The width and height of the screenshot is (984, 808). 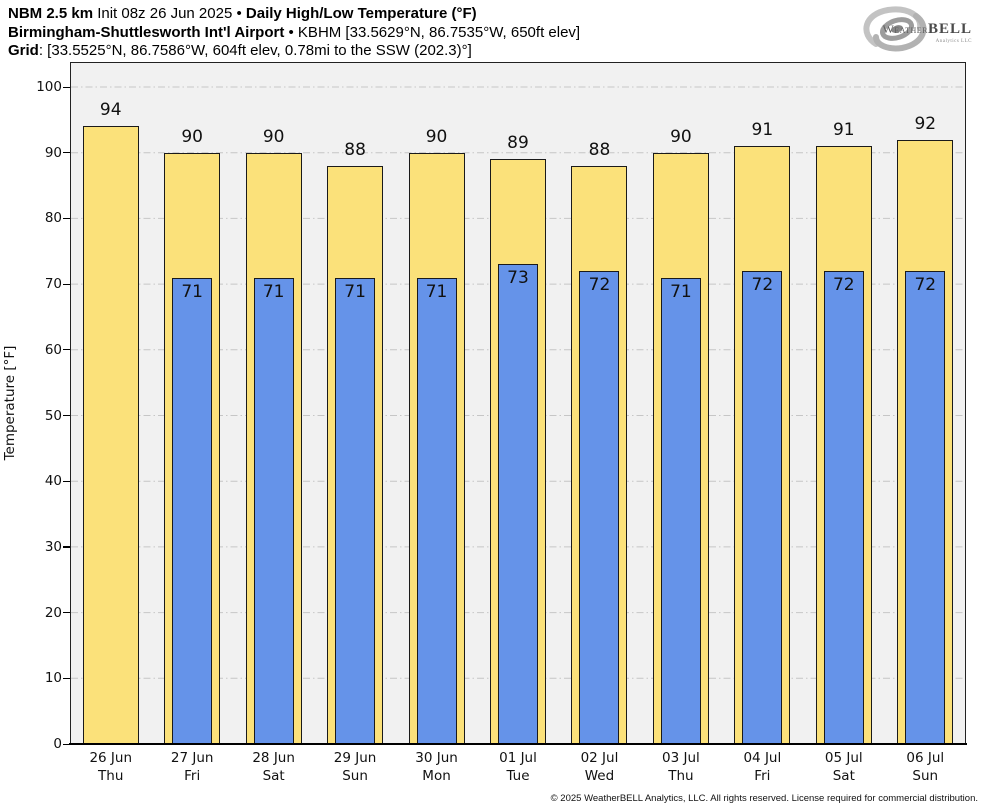 What do you see at coordinates (49, 87) in the screenshot?
I see `y-tick-label-100: 100` at bounding box center [49, 87].